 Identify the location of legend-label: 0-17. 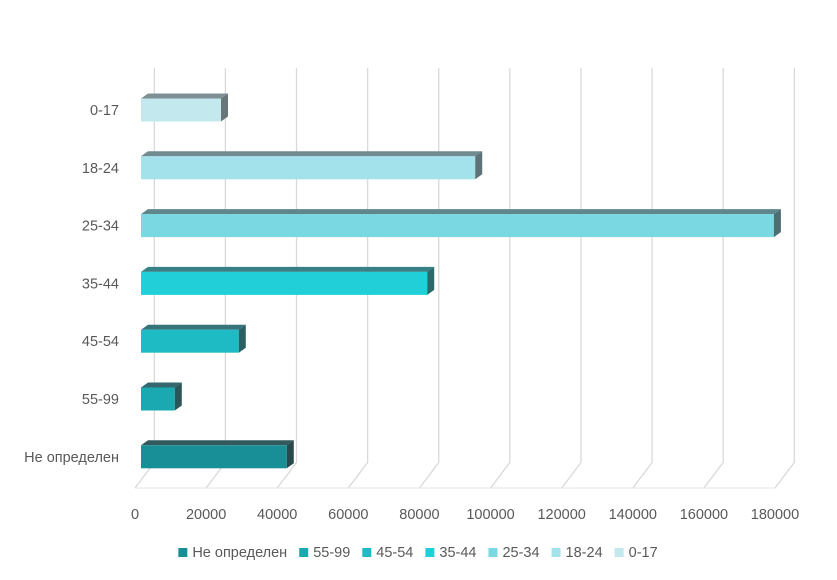
(643, 553).